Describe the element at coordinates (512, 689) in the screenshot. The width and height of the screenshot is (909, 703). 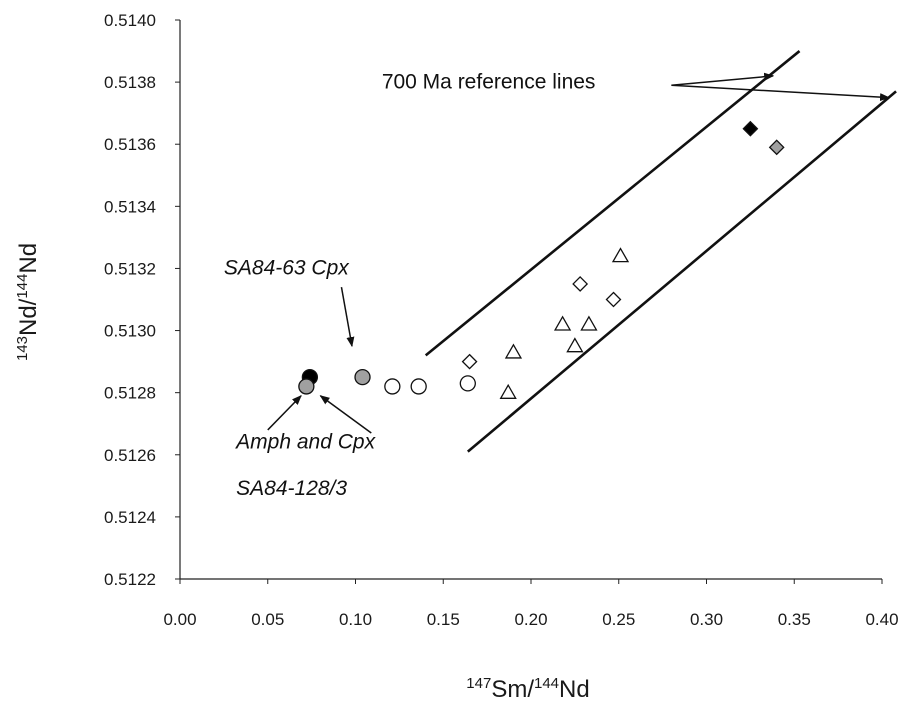
I see `x-axis-title-main: Sm/` at that location.